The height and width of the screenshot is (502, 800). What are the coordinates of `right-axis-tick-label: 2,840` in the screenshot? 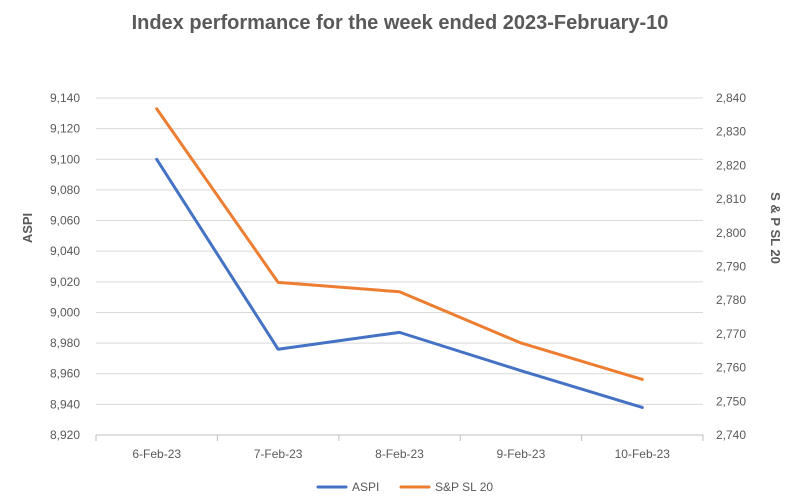 It's located at (731, 98).